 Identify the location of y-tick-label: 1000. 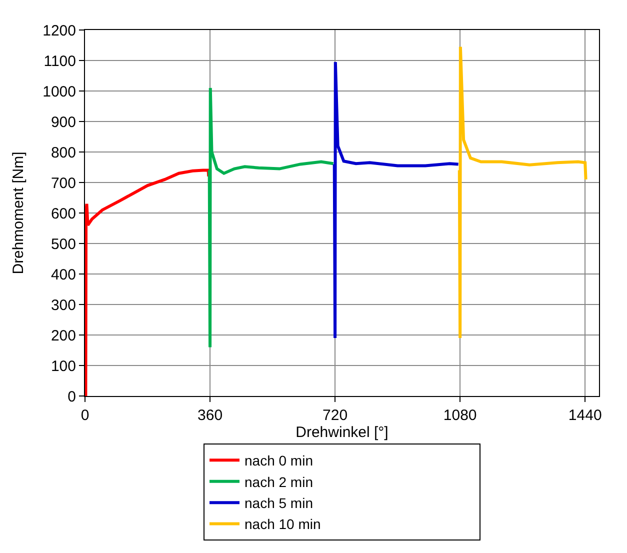
(59, 91).